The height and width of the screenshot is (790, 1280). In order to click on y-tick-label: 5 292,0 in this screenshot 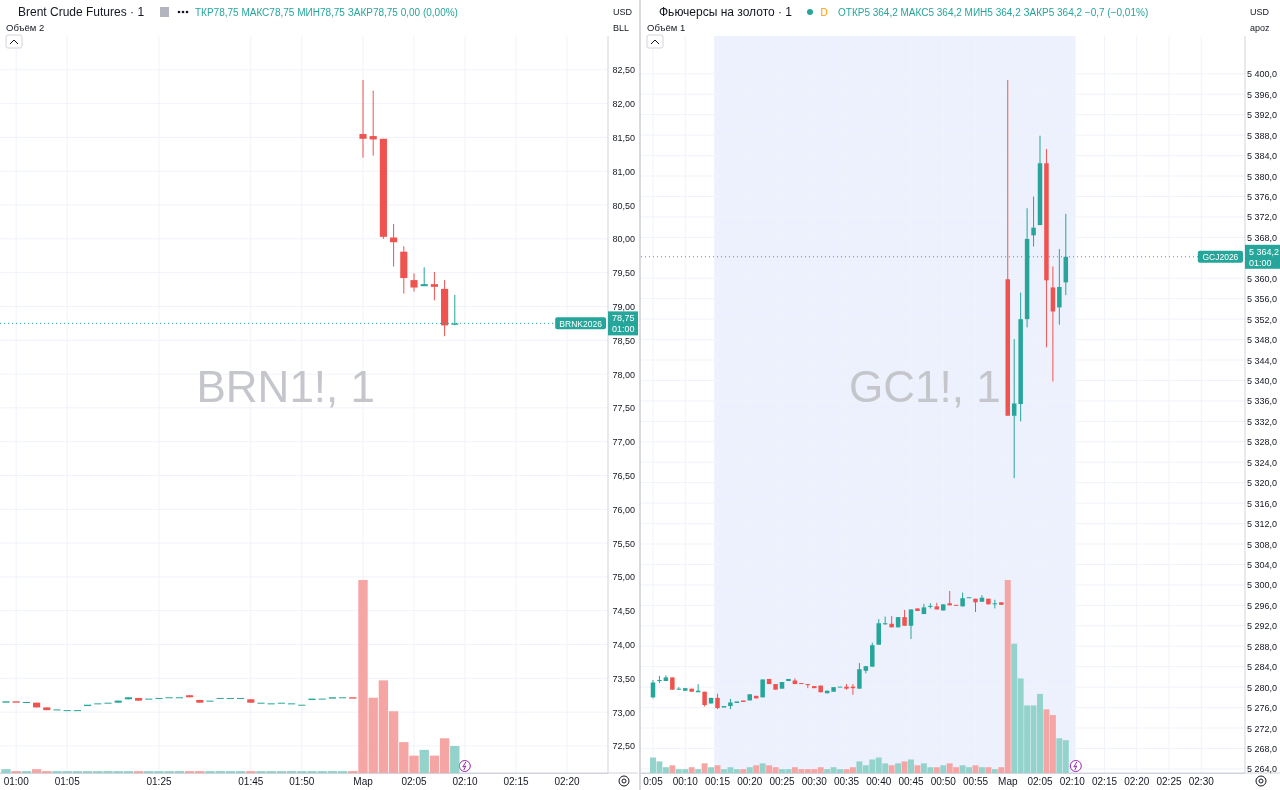, I will do `click(1261, 626)`.